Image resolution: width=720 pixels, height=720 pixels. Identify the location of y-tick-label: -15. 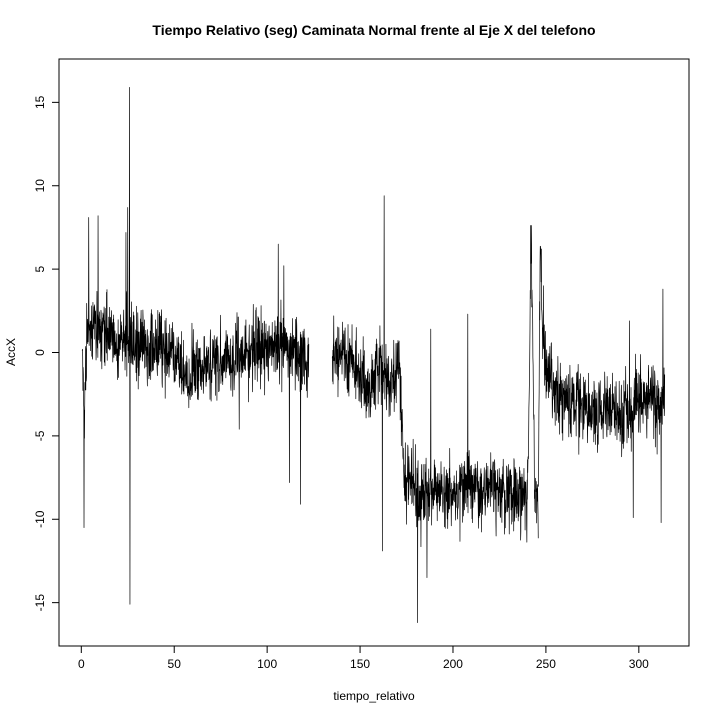
(40, 603).